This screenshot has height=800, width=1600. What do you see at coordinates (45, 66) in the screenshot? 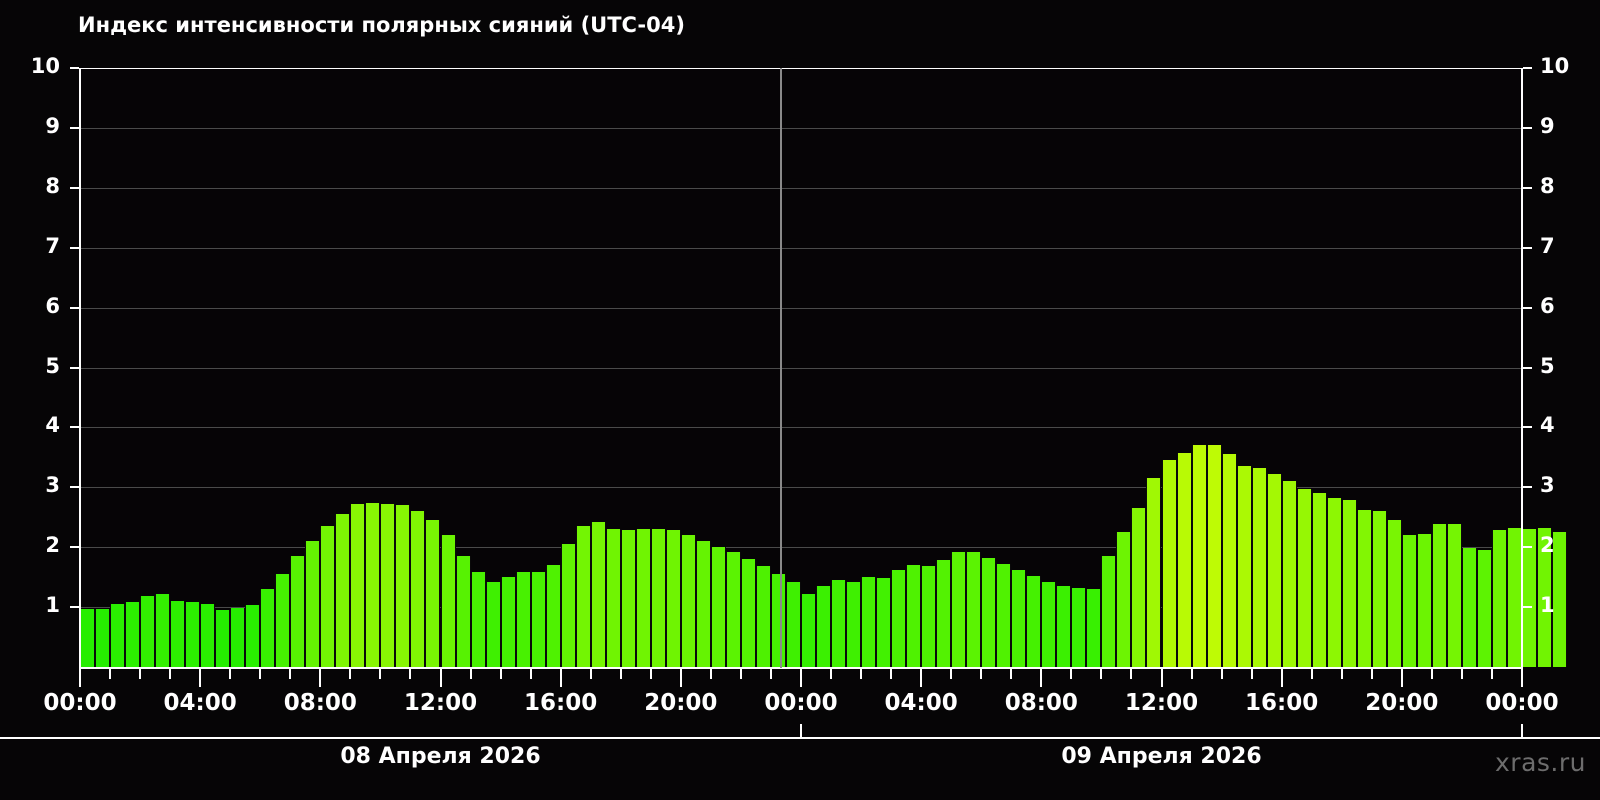
I see `y-axis-label-left-10: 10` at bounding box center [45, 66].